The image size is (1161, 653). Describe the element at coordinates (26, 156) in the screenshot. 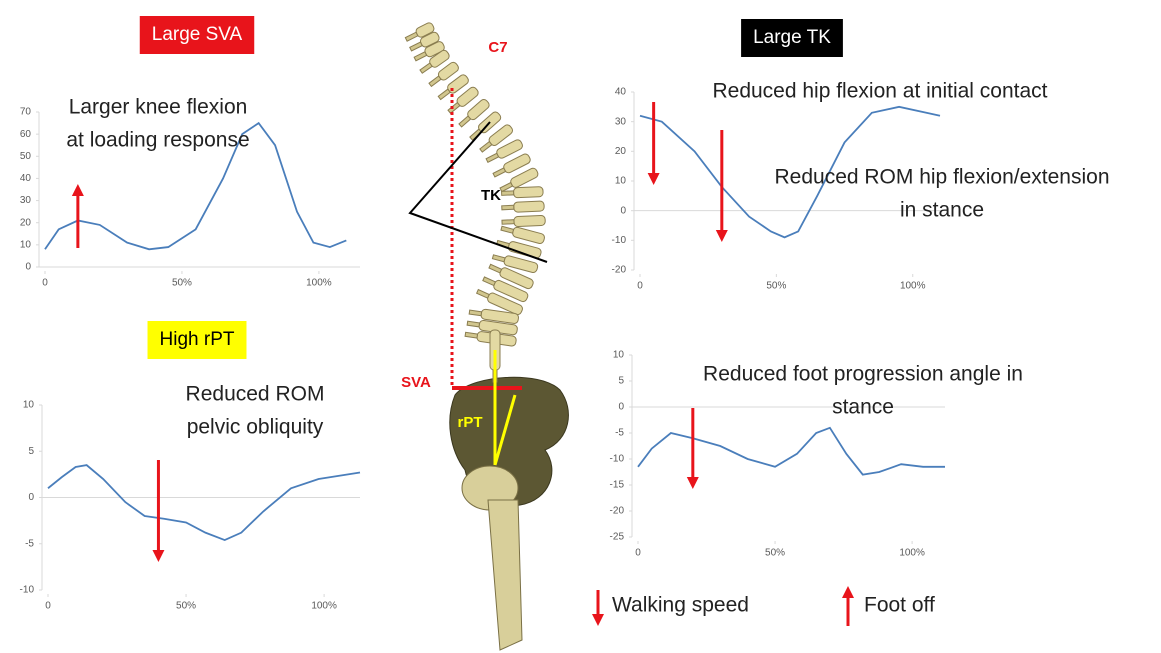

I see `y-tick-label: 50` at that location.